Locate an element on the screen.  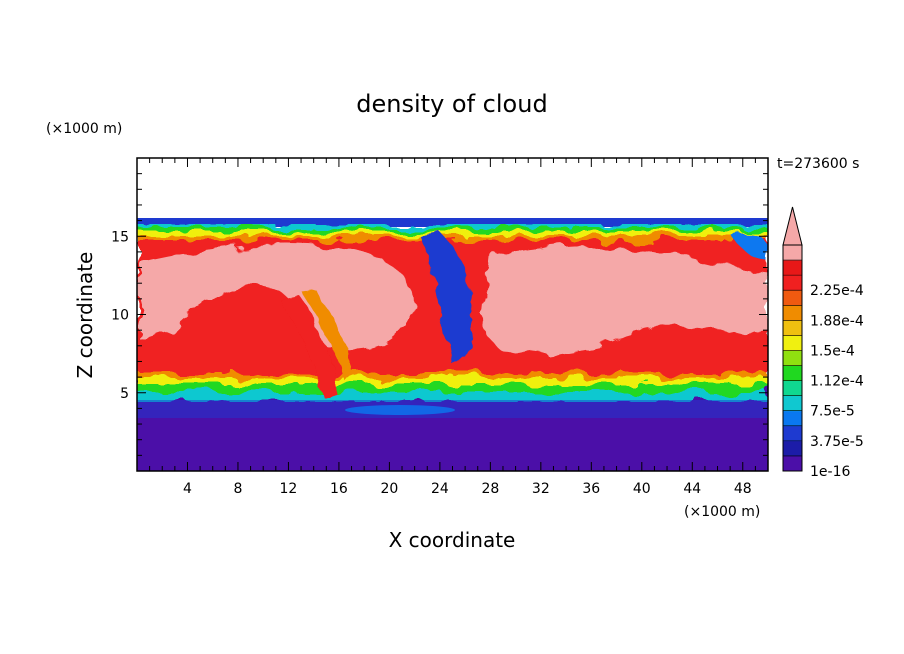
colorbar-overflow-arrow is located at coordinates (792, 226).